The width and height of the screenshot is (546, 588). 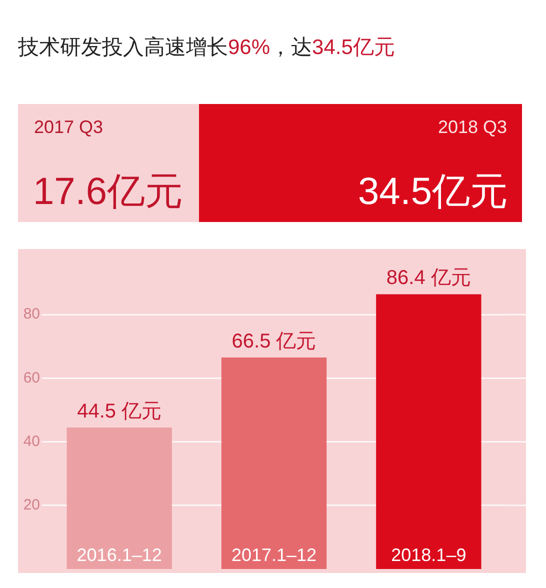 What do you see at coordinates (274, 555) in the screenshot?
I see `x-tick-label: 2017.1–12` at bounding box center [274, 555].